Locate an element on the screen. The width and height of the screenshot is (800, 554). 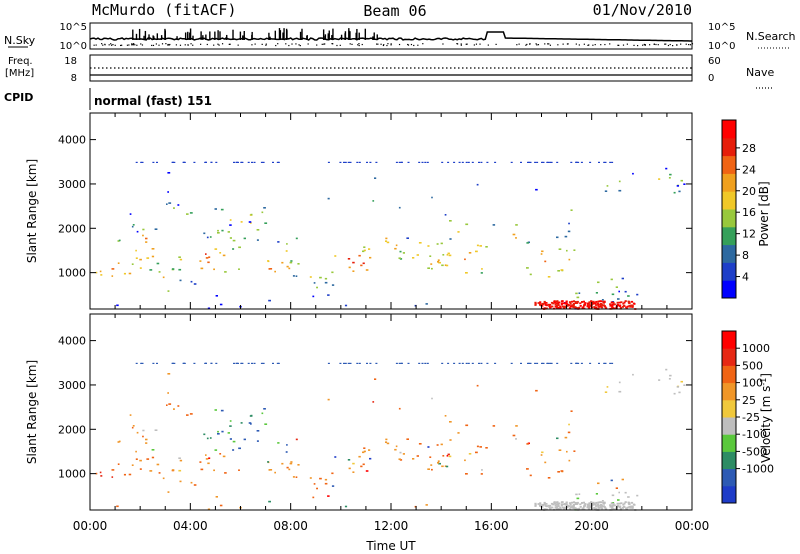
velocity-colorbar-tick-label: 1000 is located at coordinates (756, 348).